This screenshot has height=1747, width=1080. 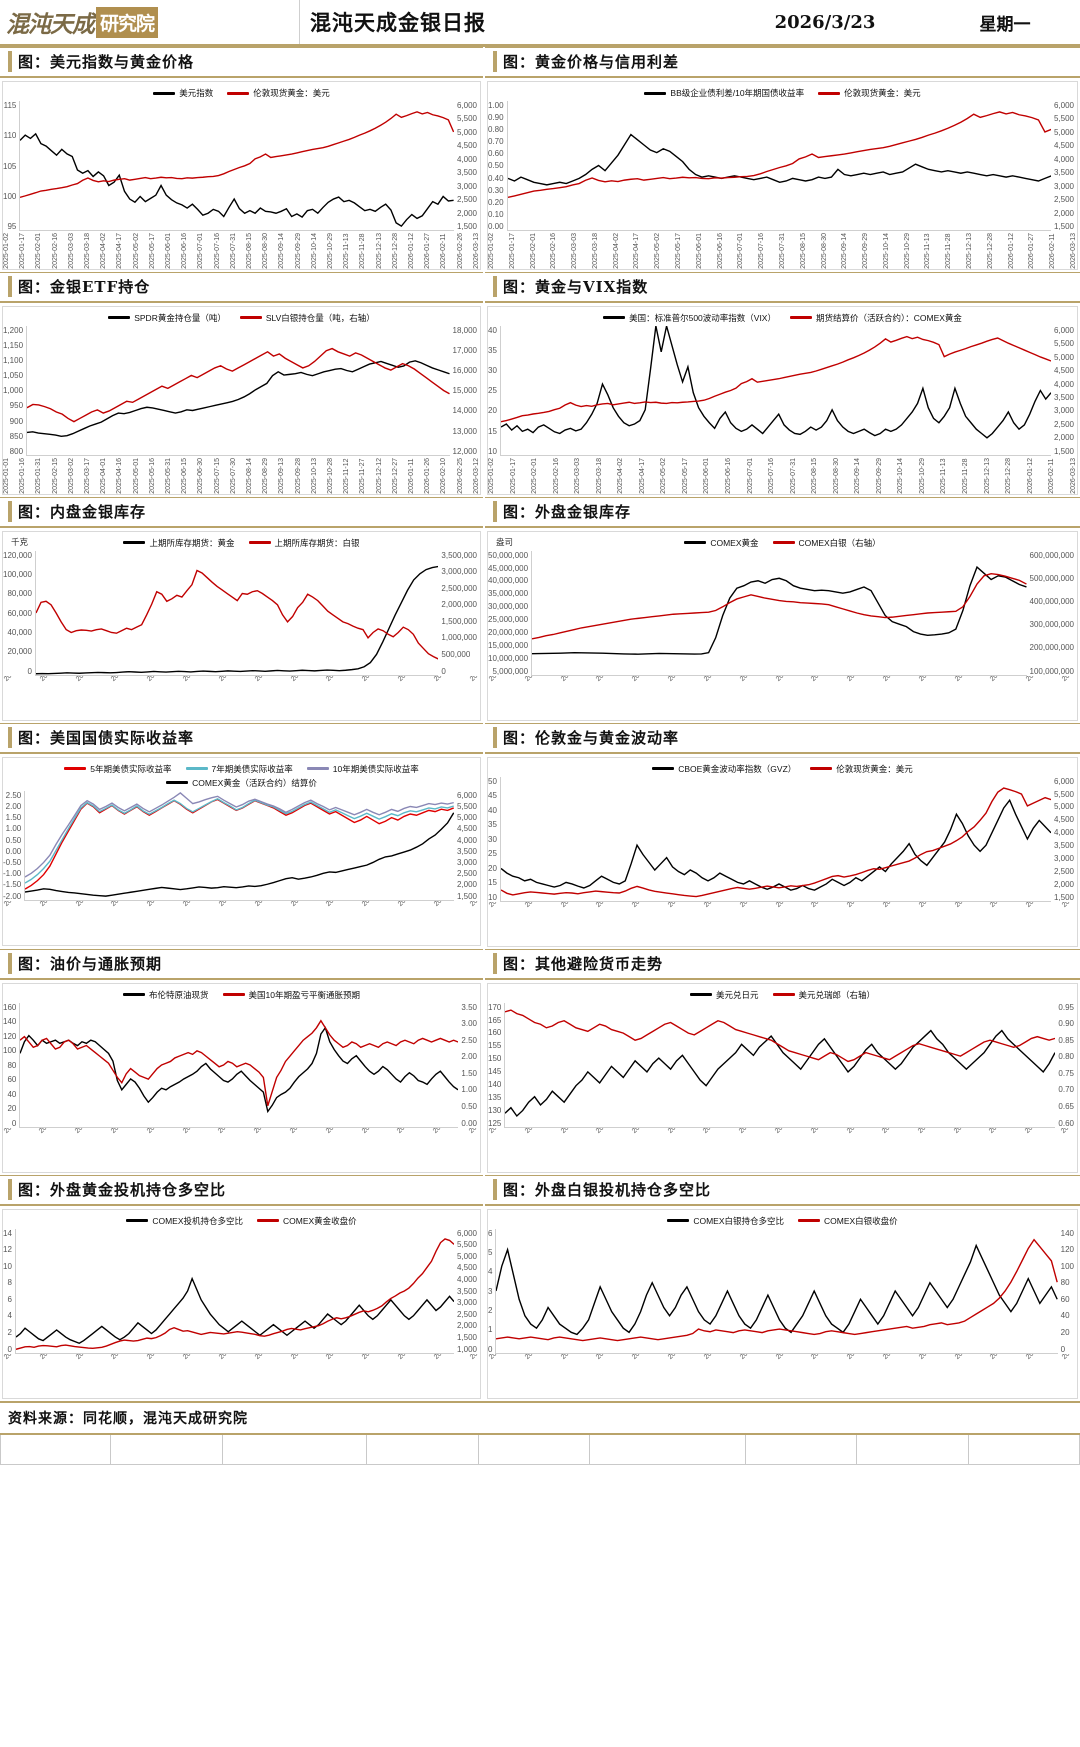 What do you see at coordinates (464, 350) in the screenshot?
I see `y-tick-label: 17,000` at bounding box center [464, 350].